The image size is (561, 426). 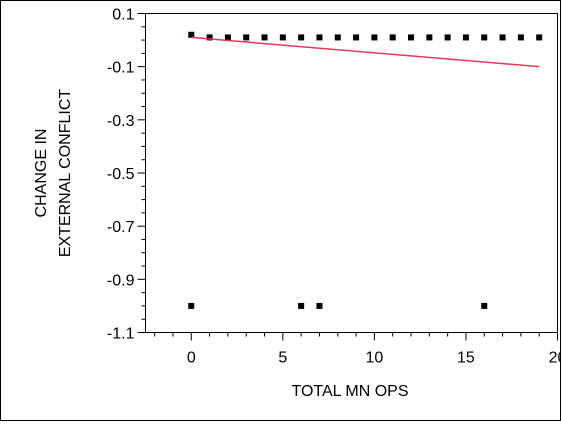 I want to click on x-tick-label: 20, so click(x=555, y=358).